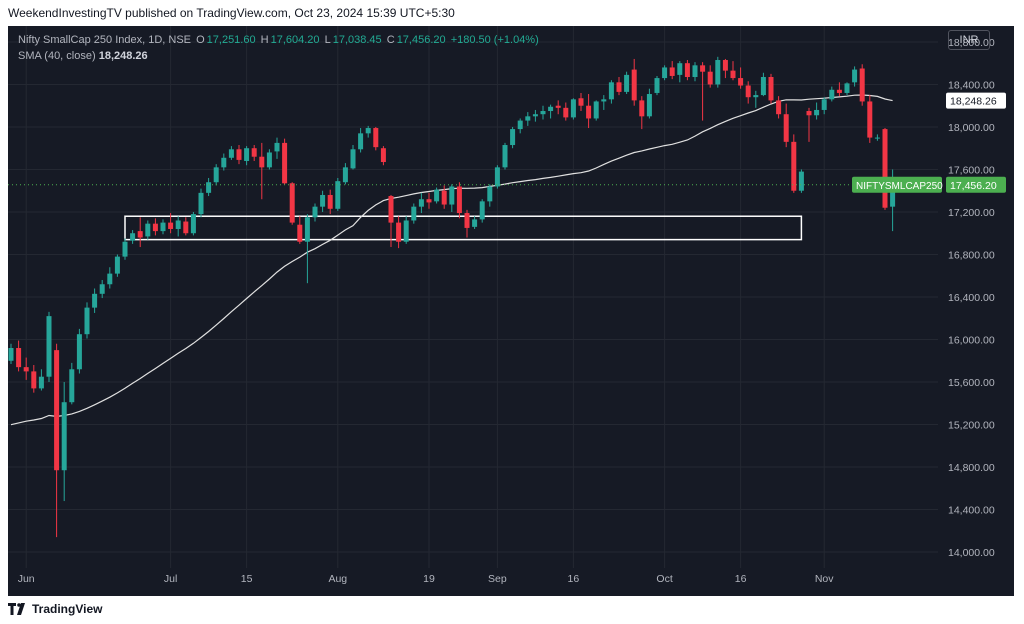 The height and width of the screenshot is (624, 1024). What do you see at coordinates (971, 170) in the screenshot?
I see `price-axis-tick: 17,600.00` at bounding box center [971, 170].